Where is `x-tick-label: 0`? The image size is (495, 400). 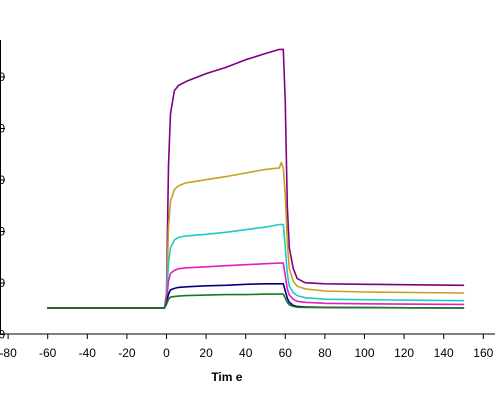 x-tick-label: 0 is located at coordinates (166, 353).